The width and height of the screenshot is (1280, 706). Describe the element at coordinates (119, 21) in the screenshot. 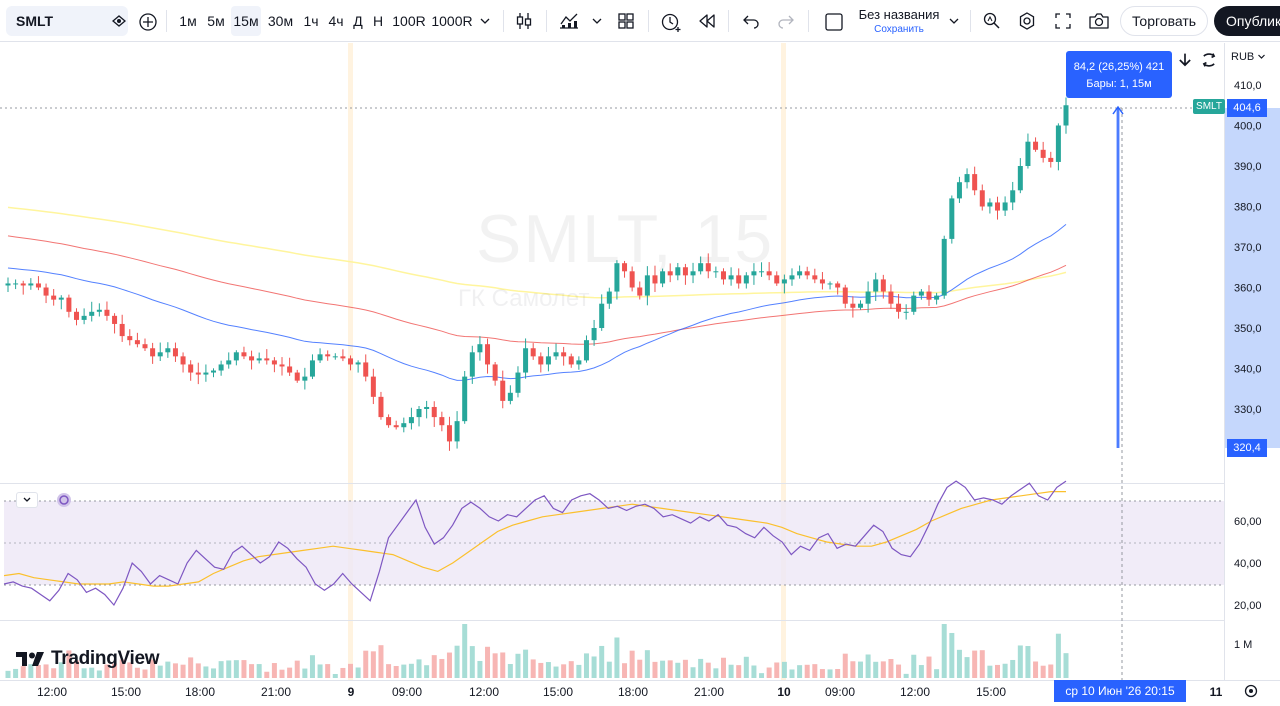

I see `eye-icon` at that location.